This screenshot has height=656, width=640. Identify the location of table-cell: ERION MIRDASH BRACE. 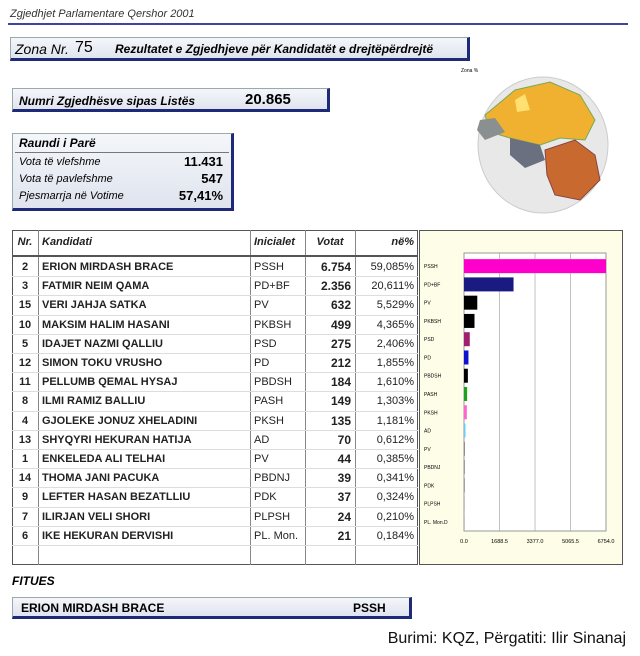
(108, 267).